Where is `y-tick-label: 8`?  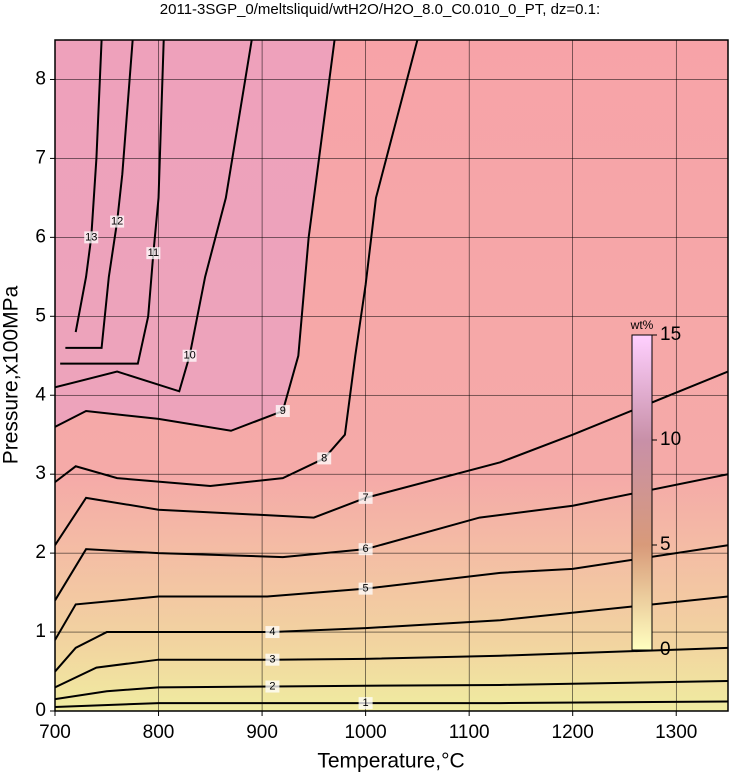 y-tick-label: 8 is located at coordinates (40, 78).